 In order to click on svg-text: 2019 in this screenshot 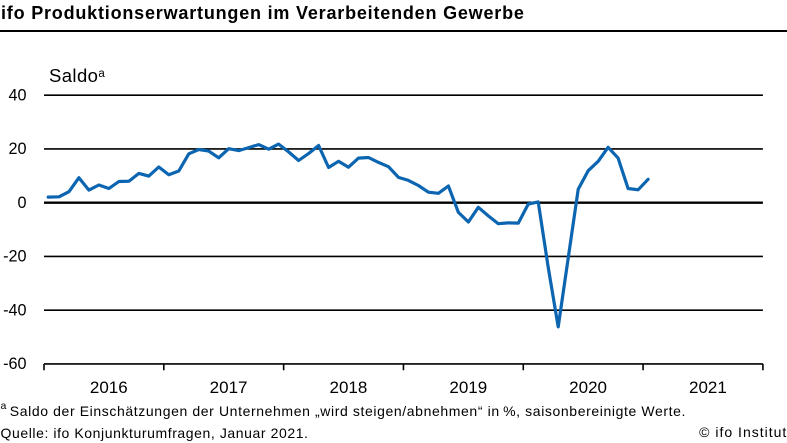, I will do `click(468, 387)`.